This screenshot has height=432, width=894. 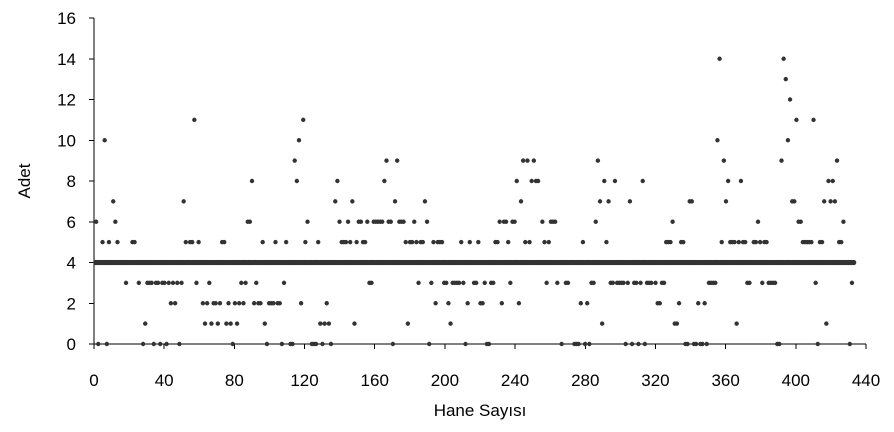 What do you see at coordinates (375, 380) in the screenshot?
I see `x-tick-label: 160` at bounding box center [375, 380].